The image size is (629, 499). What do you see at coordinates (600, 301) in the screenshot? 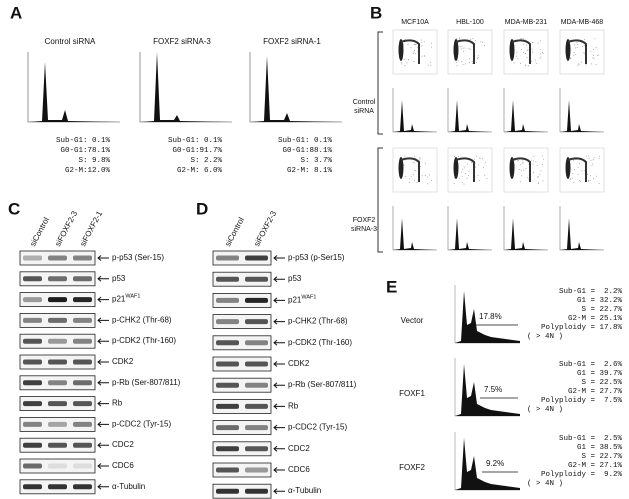
I see `stat-line: G1 = 32.2%` at bounding box center [600, 301].